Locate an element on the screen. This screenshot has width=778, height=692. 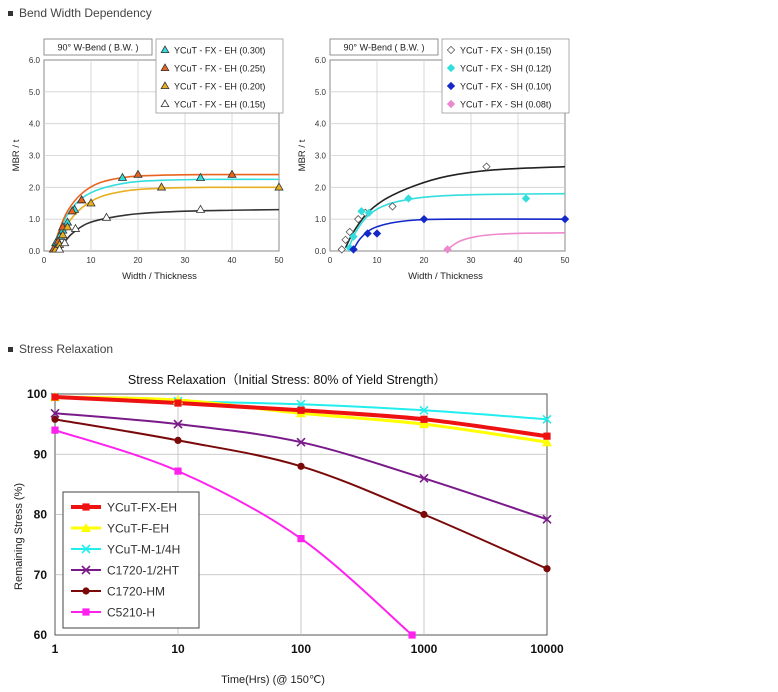
x-tick-label: 50 is located at coordinates (279, 260).